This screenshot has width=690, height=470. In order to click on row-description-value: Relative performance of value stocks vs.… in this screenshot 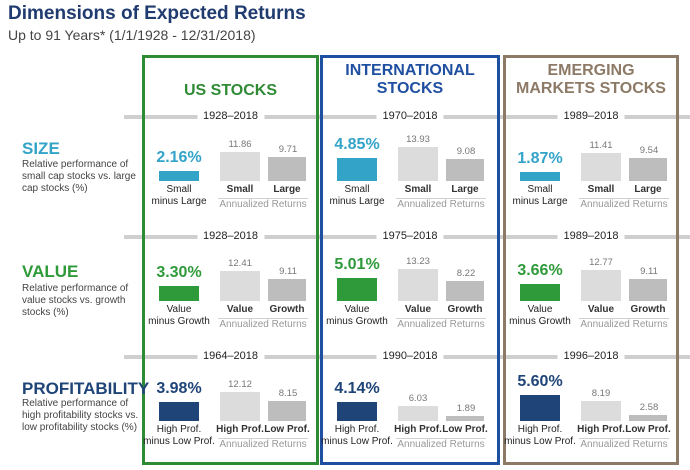, I will do `click(75, 300)`.